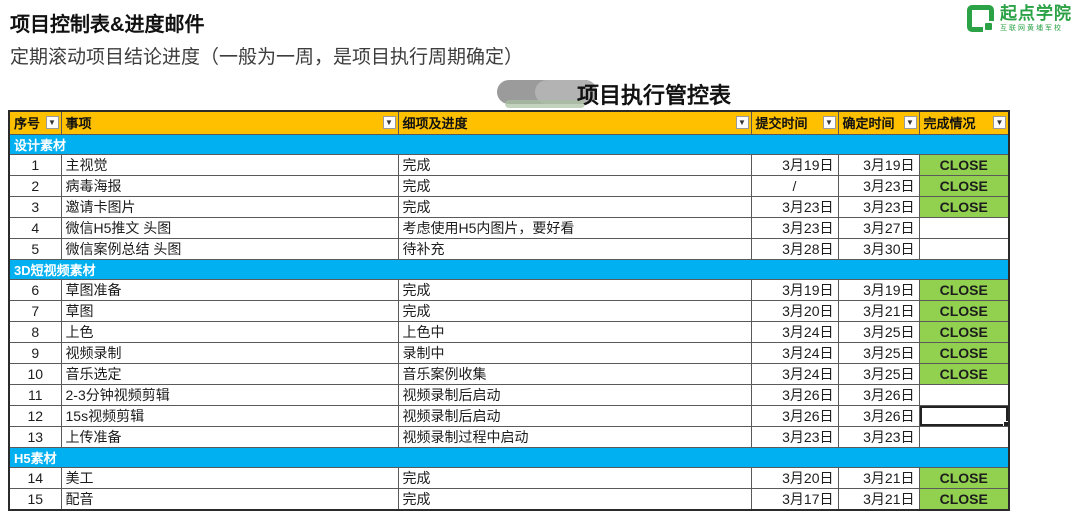 This screenshot has height=527, width=1080. Describe the element at coordinates (878, 227) in the screenshot. I see `cell-confirm-date: 3月27日` at that location.